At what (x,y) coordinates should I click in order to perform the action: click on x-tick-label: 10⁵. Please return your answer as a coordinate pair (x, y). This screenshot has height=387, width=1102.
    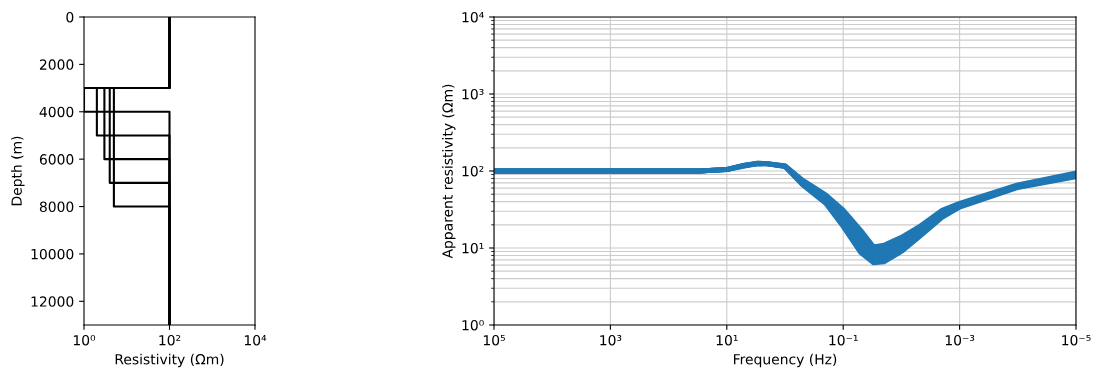
    Looking at the image, I should click on (494, 340).